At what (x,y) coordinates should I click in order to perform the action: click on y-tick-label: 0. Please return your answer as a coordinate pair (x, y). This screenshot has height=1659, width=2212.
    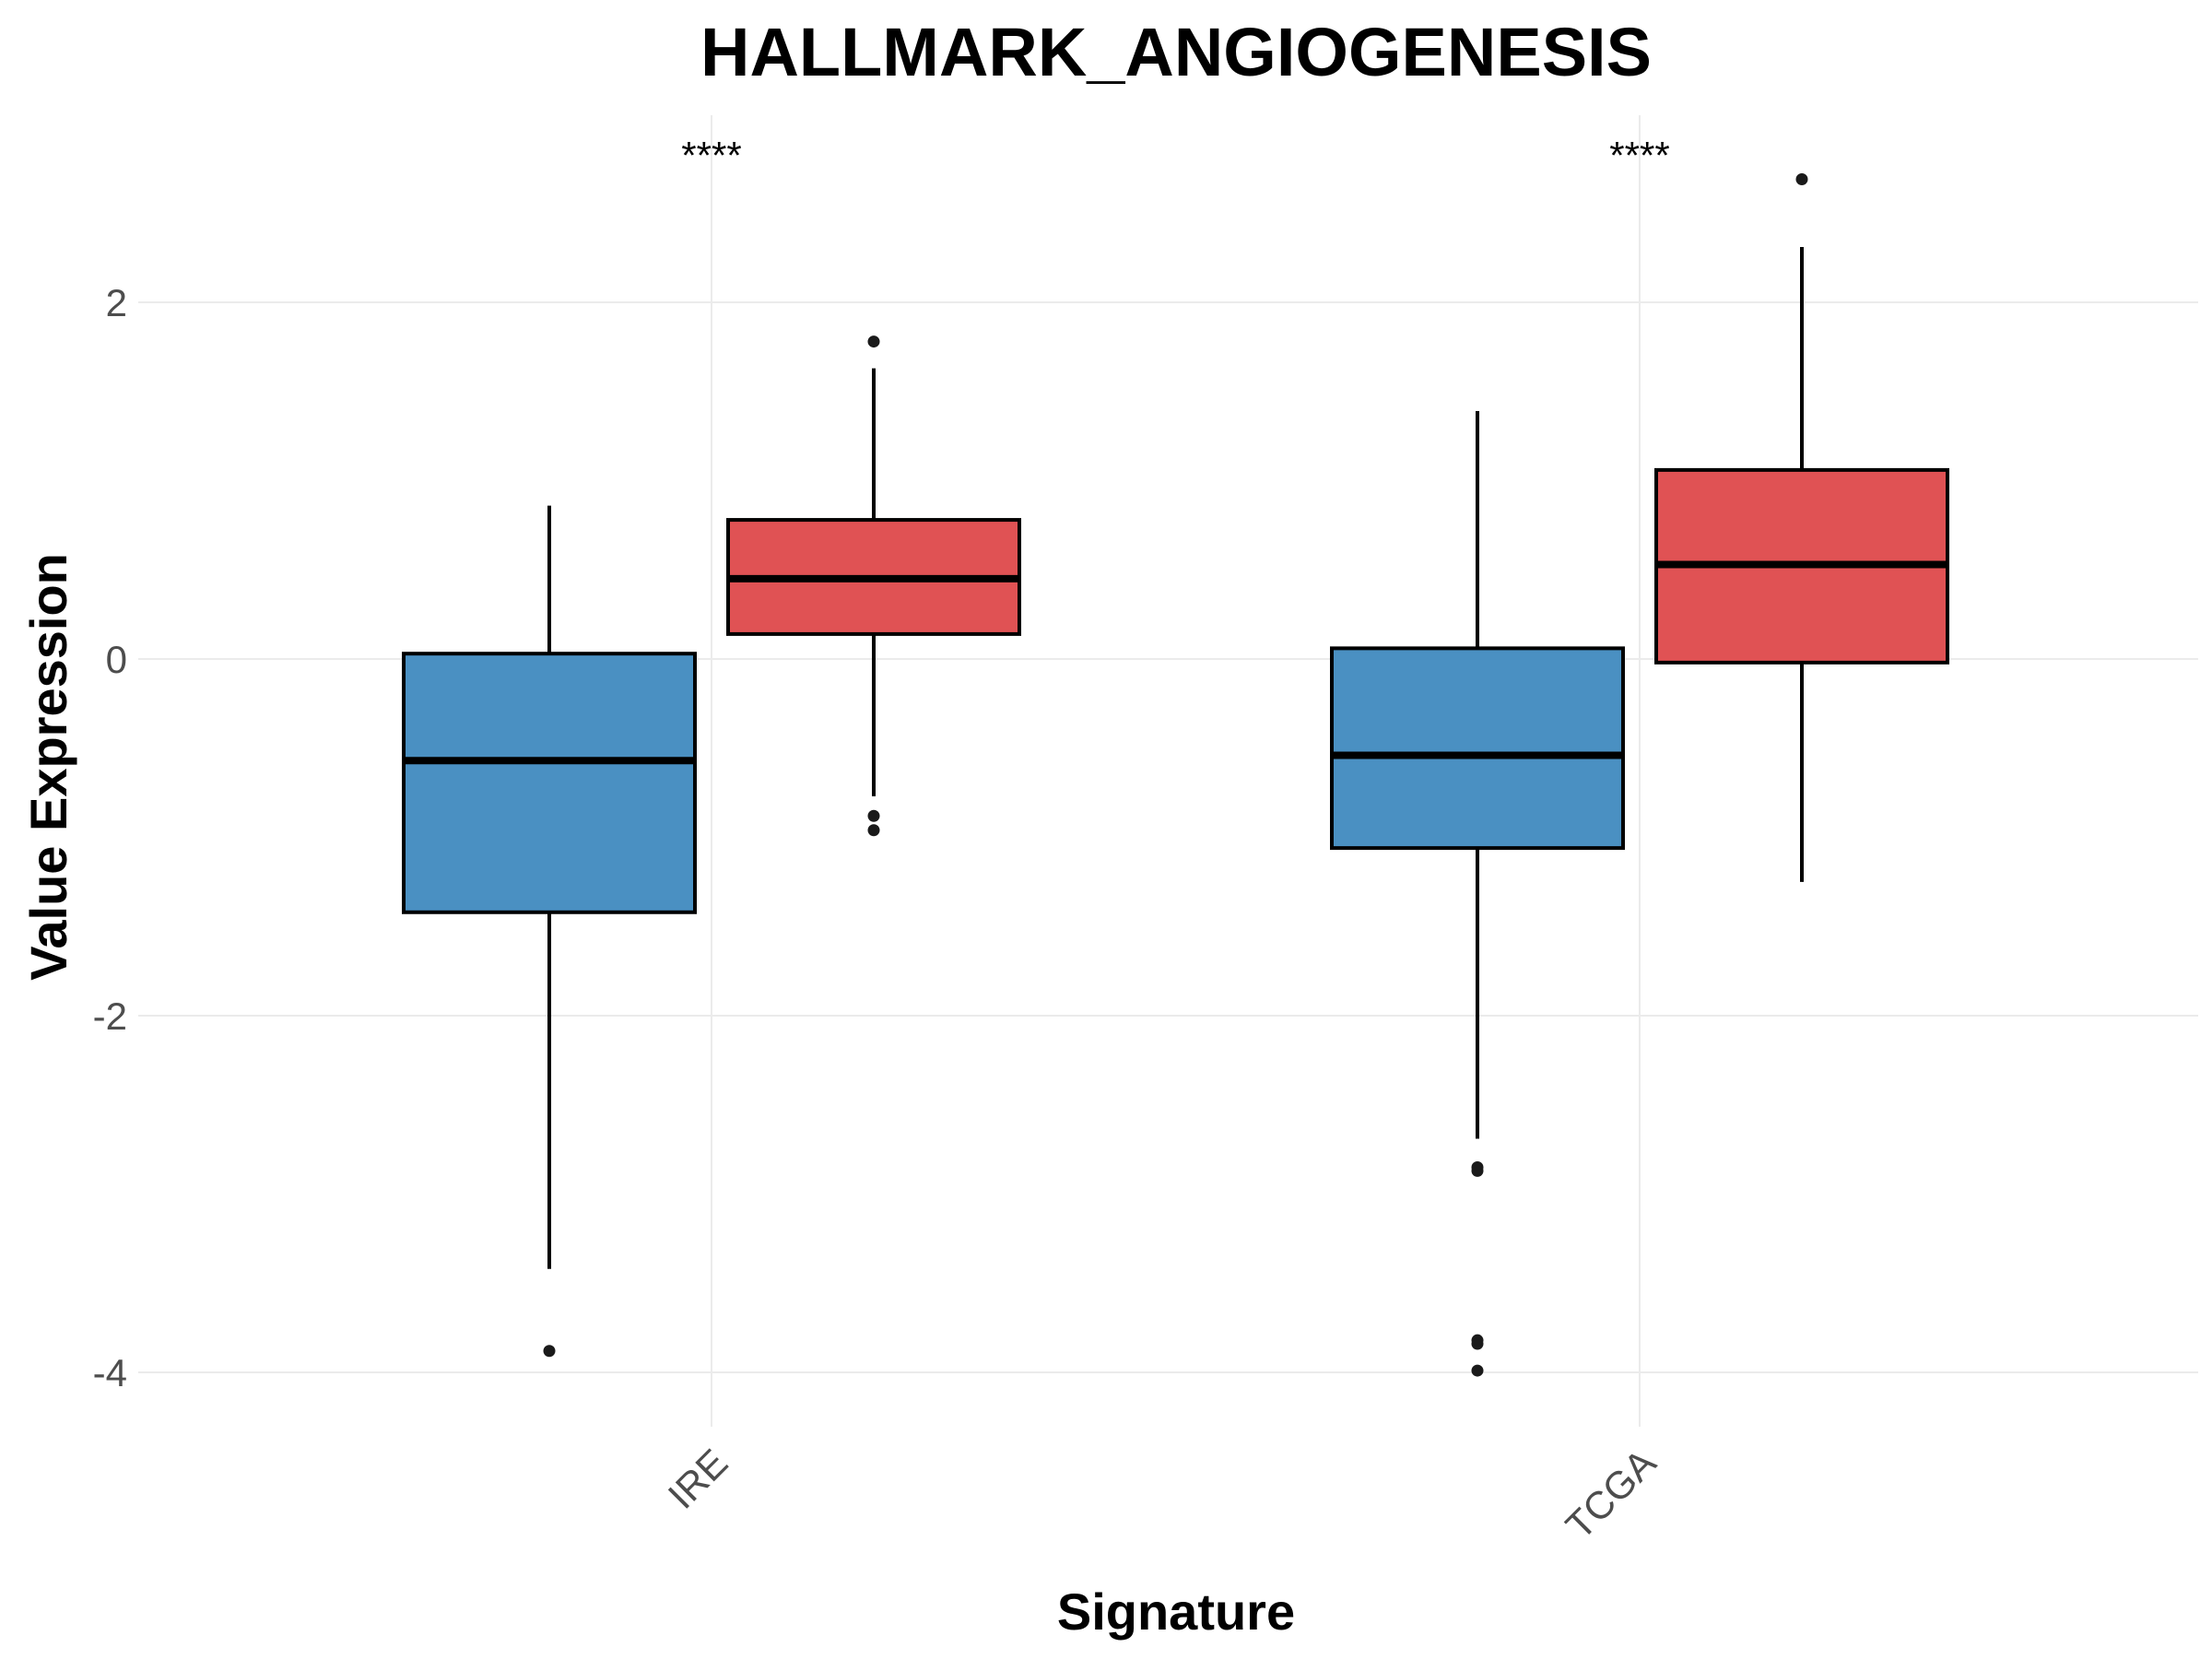
    Looking at the image, I should click on (116, 659).